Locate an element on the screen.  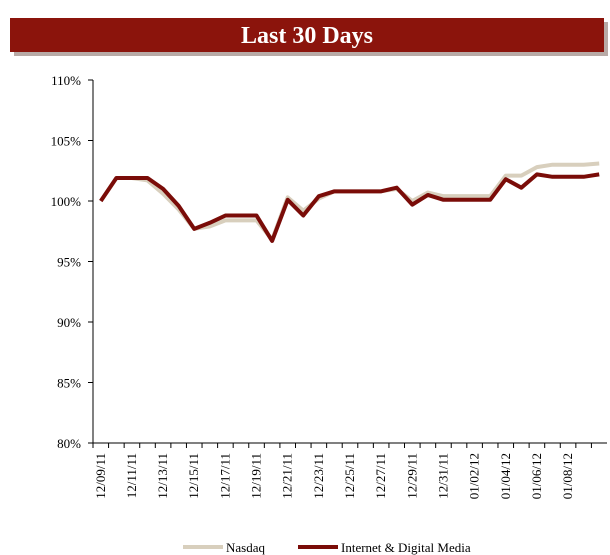
x-tick-label: 12/29/11 is located at coordinates (411, 476).